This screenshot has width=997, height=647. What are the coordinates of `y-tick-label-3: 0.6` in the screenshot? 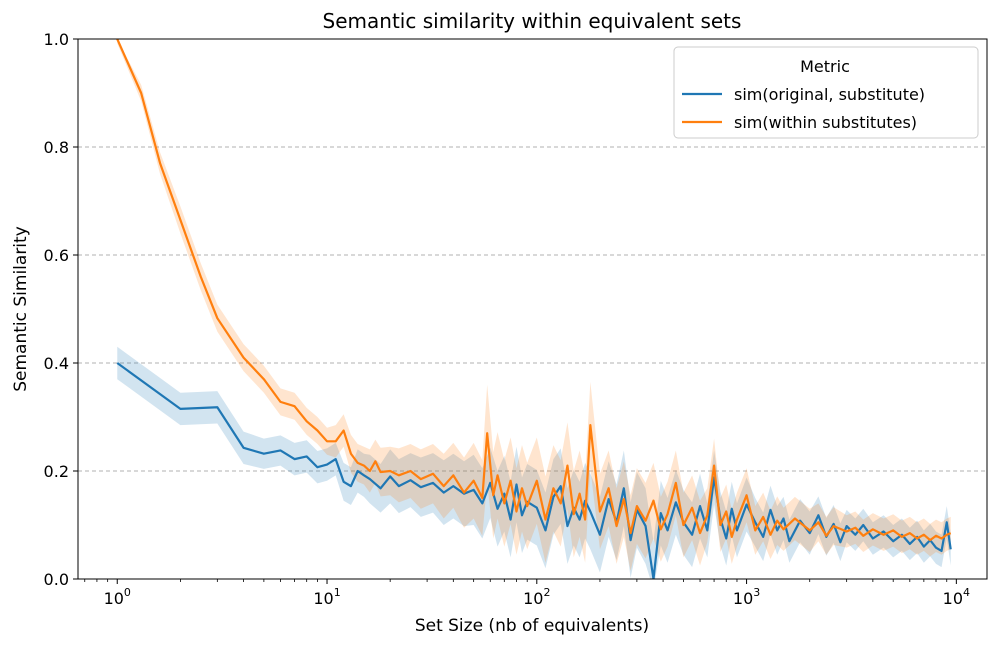 It's located at (56, 255).